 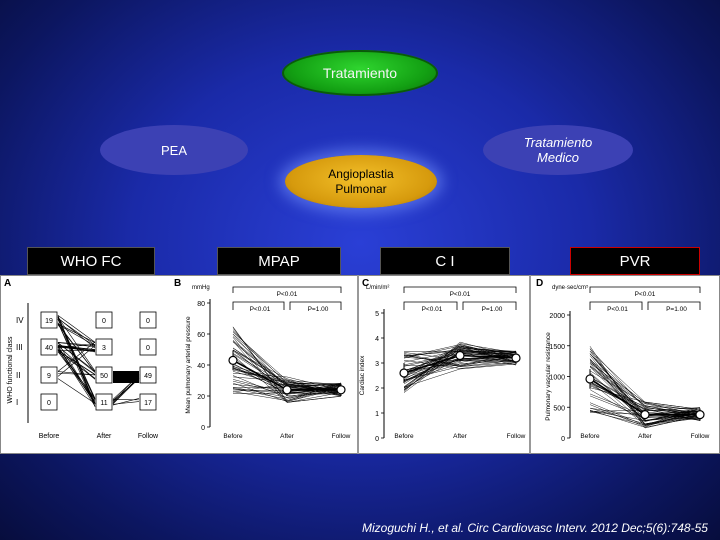 What do you see at coordinates (233, 436) in the screenshot?
I see `panel-b-xtick: Before` at bounding box center [233, 436].